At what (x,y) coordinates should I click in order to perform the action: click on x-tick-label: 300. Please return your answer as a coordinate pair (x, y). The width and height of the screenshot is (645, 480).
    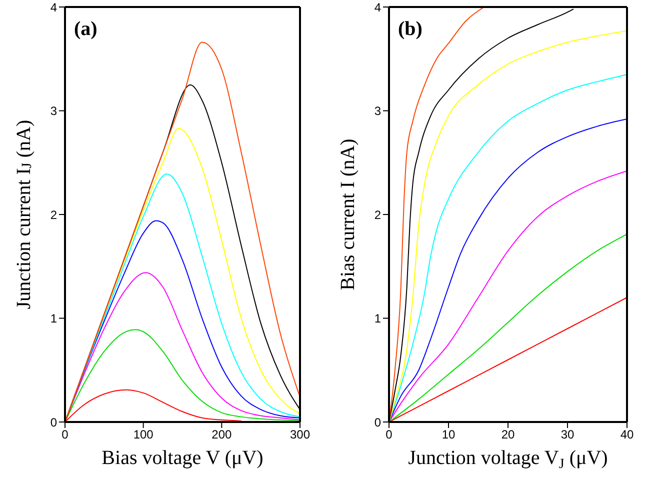
    Looking at the image, I should click on (300, 435).